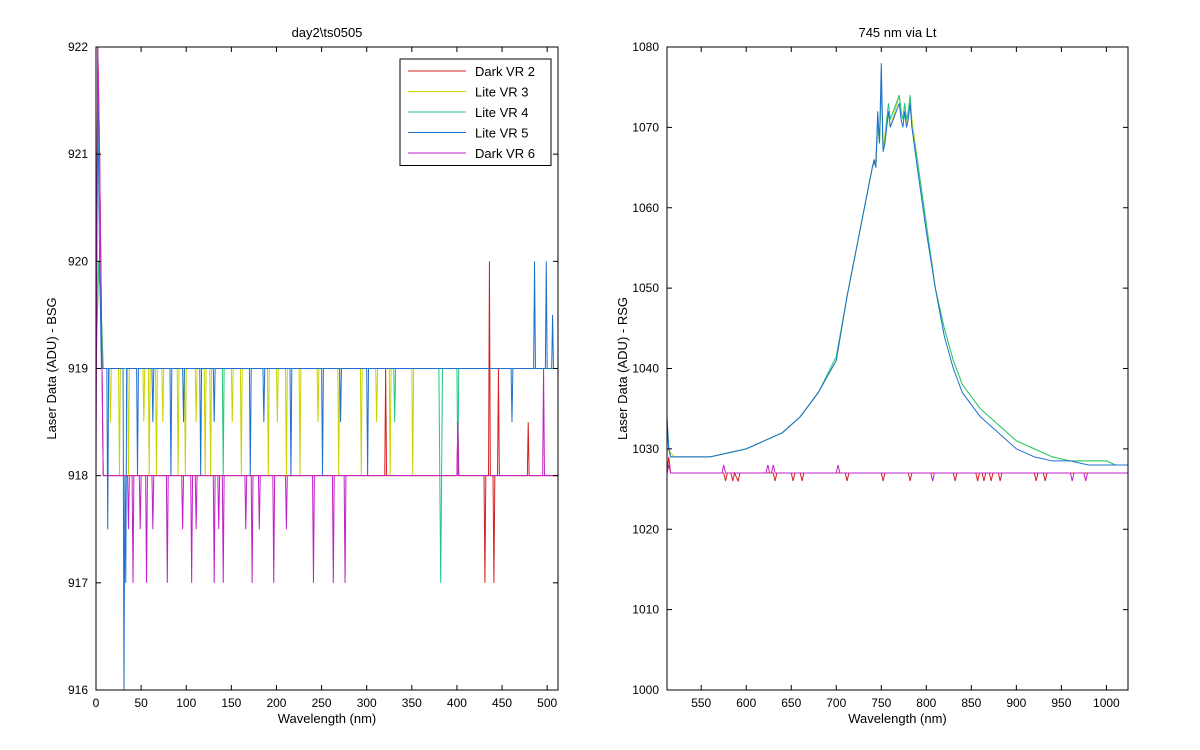 The width and height of the screenshot is (1200, 750). I want to click on legend-entry: Lite VR 4, so click(501, 112).